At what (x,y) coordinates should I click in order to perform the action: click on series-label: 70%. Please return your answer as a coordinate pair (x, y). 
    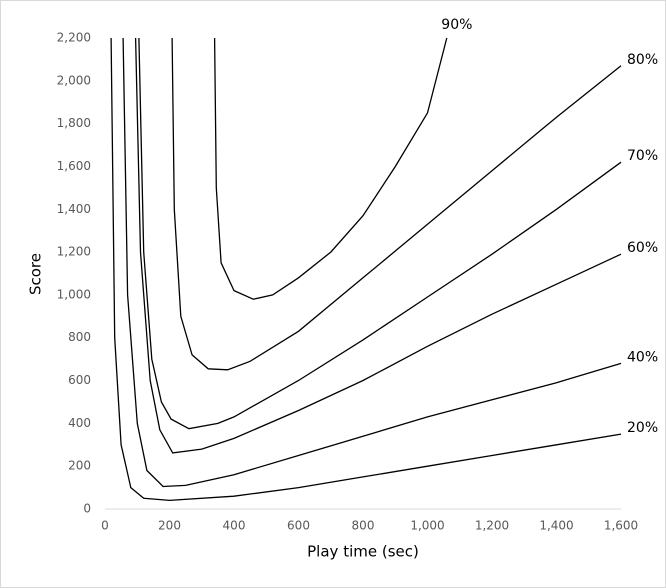
    Looking at the image, I should click on (642, 156).